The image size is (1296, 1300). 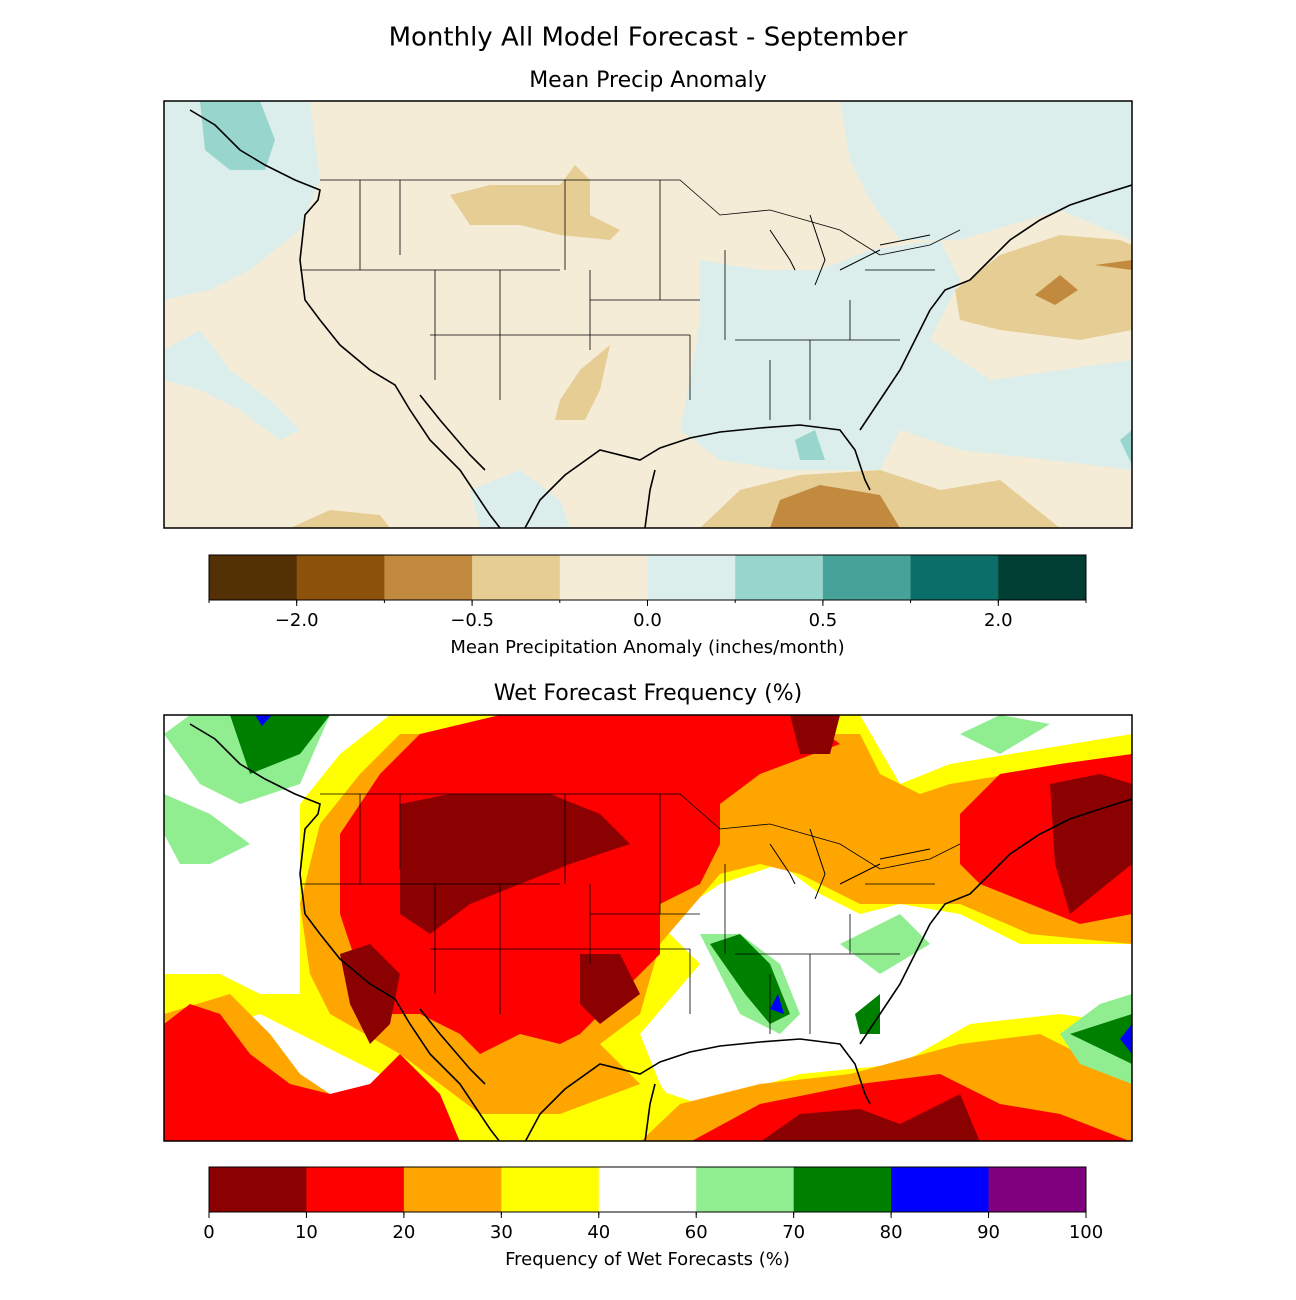 I want to click on colorbar-tick-label: 30, so click(x=501, y=1232).